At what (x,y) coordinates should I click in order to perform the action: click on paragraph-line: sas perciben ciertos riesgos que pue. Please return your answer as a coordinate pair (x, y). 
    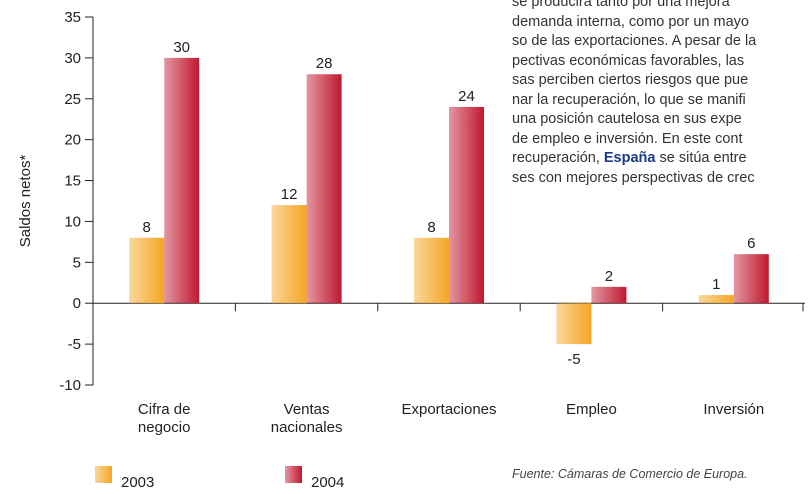
    Looking at the image, I should click on (630, 80).